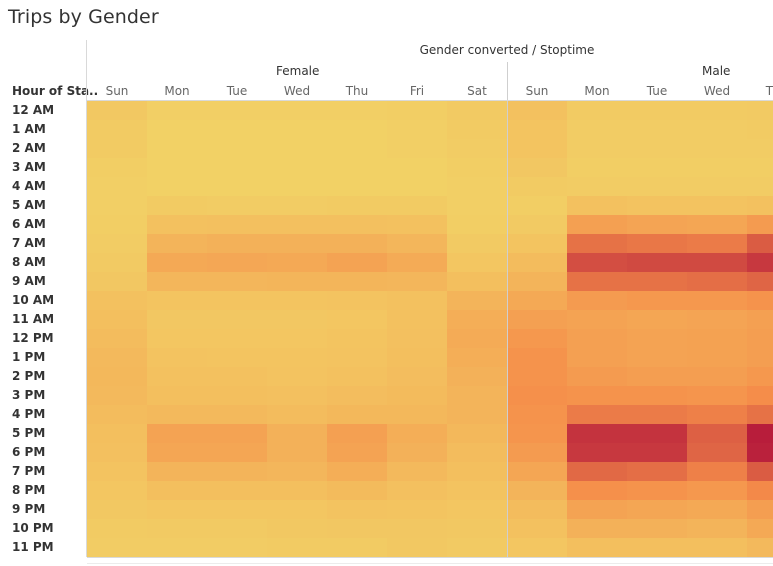  Describe the element at coordinates (33, 528) in the screenshot. I see `hour-label: 10 PM` at that location.